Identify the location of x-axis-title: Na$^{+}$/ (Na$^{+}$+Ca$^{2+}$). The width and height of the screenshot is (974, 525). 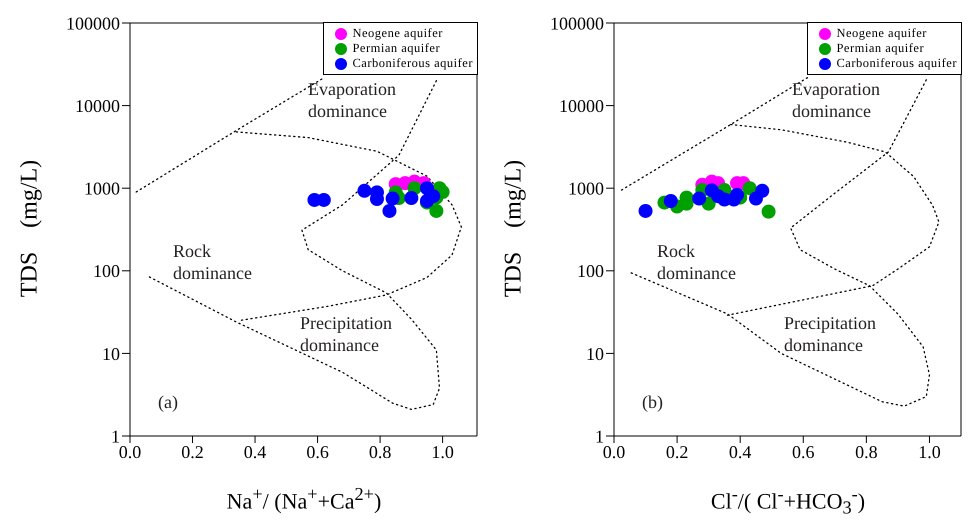
(304, 499).